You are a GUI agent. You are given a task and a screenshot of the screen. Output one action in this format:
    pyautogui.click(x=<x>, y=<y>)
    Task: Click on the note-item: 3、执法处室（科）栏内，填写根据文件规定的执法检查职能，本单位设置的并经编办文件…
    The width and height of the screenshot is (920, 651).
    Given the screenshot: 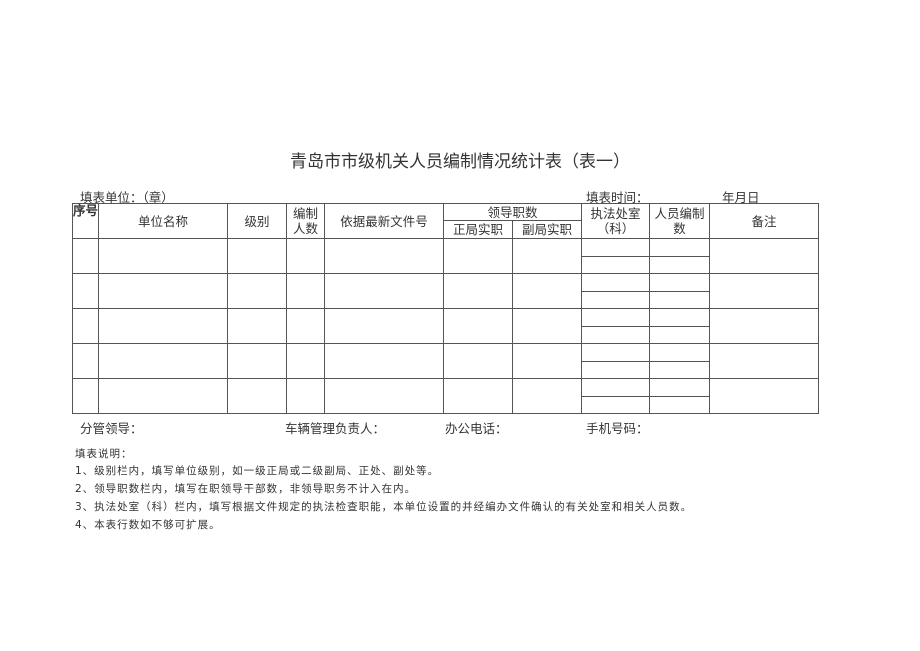 What is the action you would take?
    pyautogui.click(x=384, y=507)
    